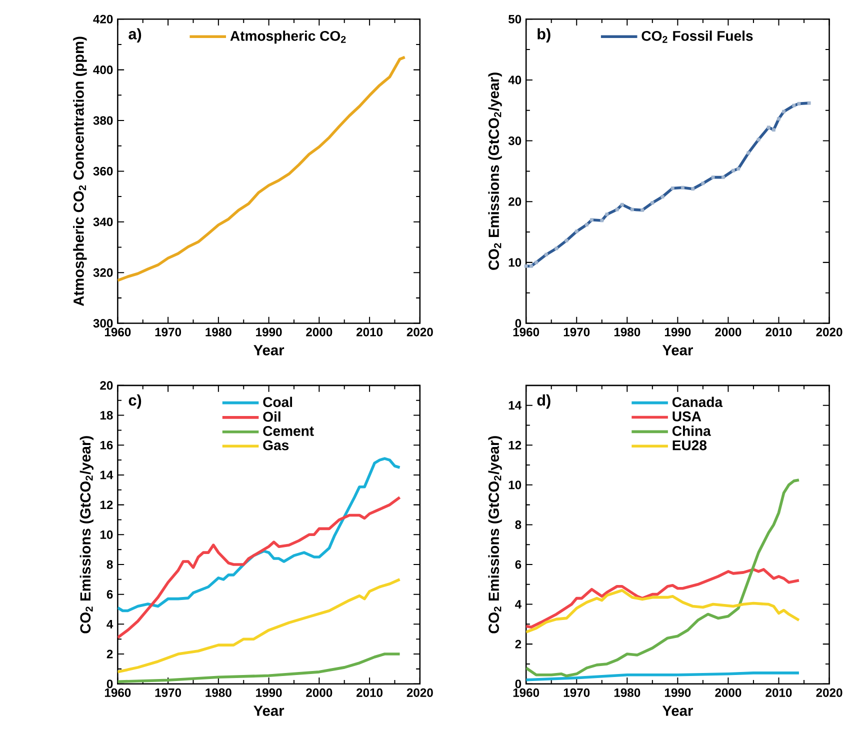 This screenshot has width=847, height=738. What do you see at coordinates (689, 445) in the screenshot?
I see `legend-label: EU28` at bounding box center [689, 445].